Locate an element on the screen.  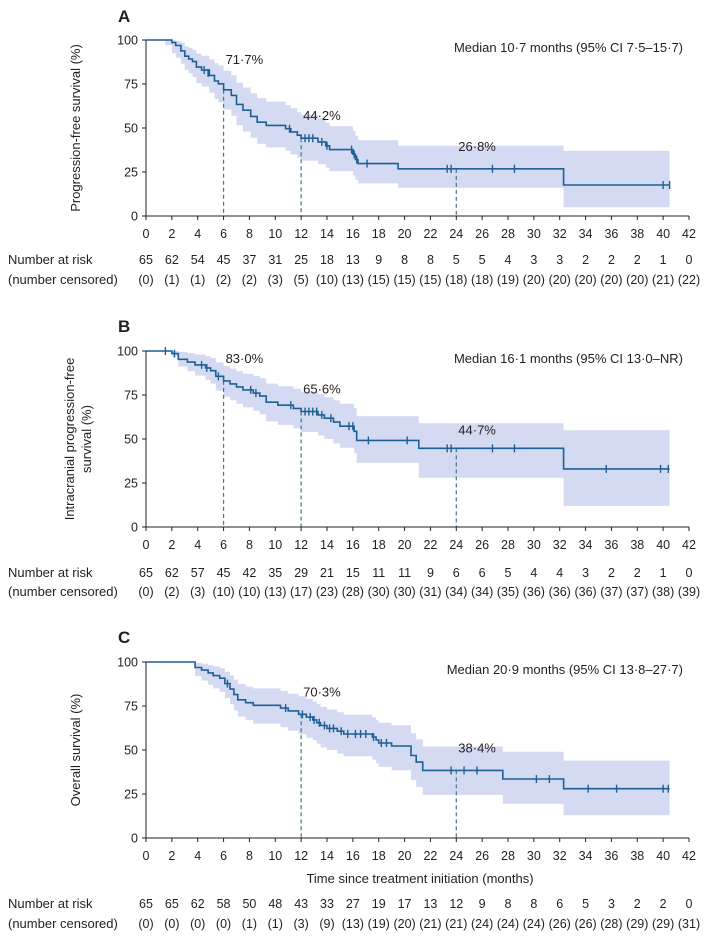
censored-count: (9) is located at coordinates (326, 924).